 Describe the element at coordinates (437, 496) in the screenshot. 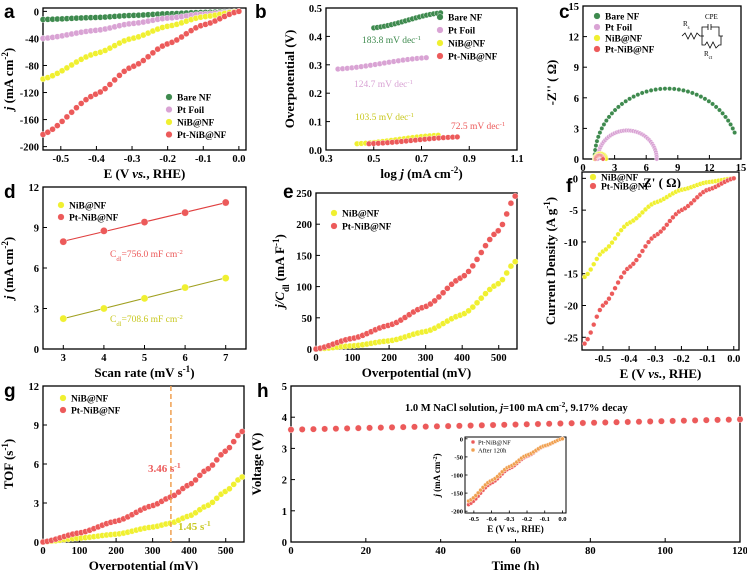

I see `inset-y-axis-label-part: j` at that location.